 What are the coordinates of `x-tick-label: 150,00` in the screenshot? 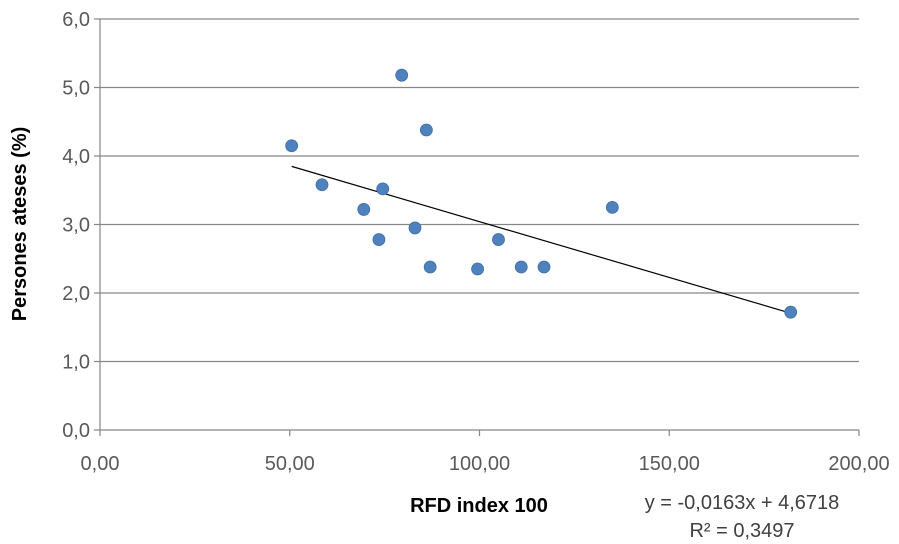 It's located at (669, 464).